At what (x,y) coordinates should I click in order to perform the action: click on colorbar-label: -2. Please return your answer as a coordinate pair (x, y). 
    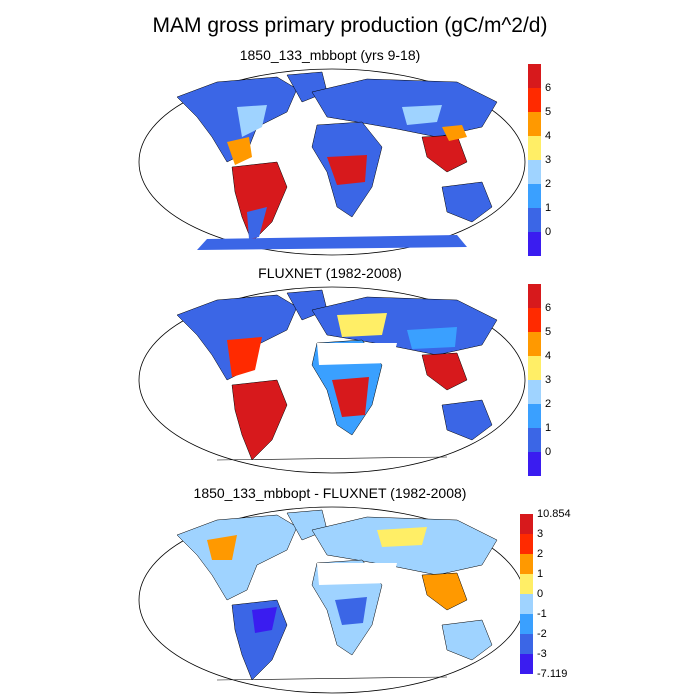
    Looking at the image, I should click on (542, 634).